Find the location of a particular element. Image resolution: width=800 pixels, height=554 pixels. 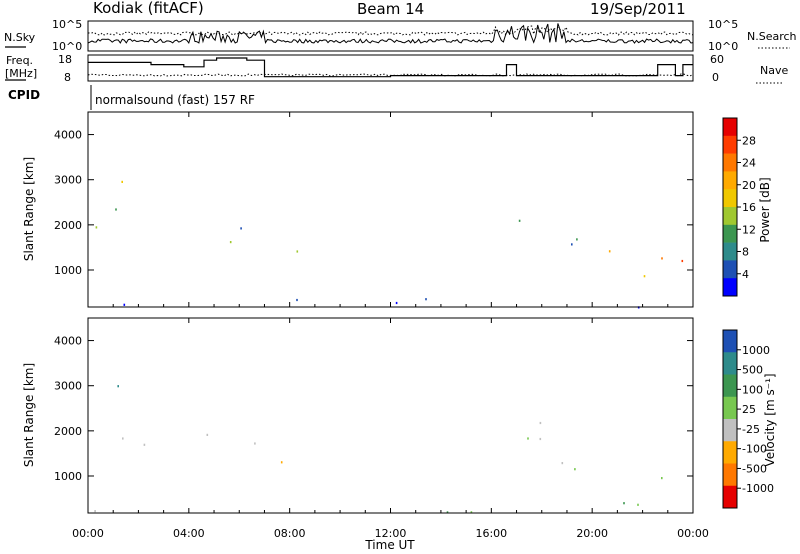

power-cbar-label: Power [dB] is located at coordinates (765, 209).